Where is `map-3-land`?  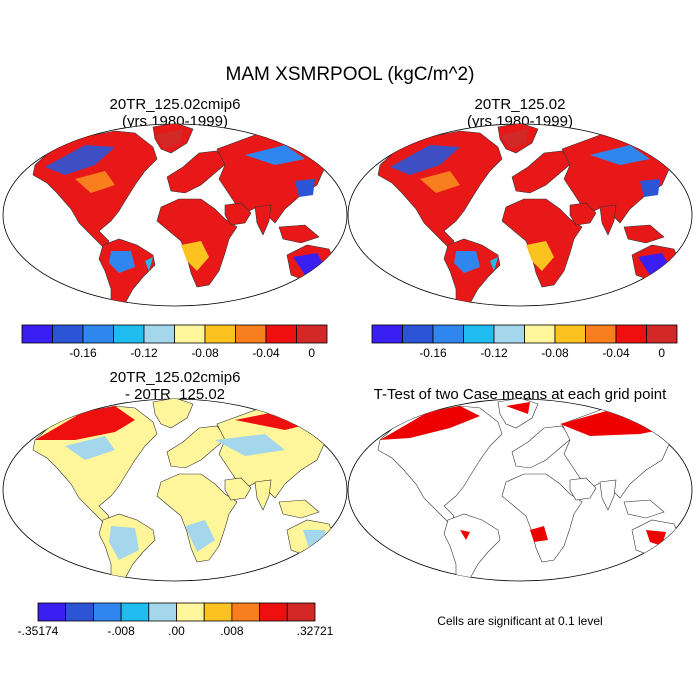
map-3-land is located at coordinates (181, 490).